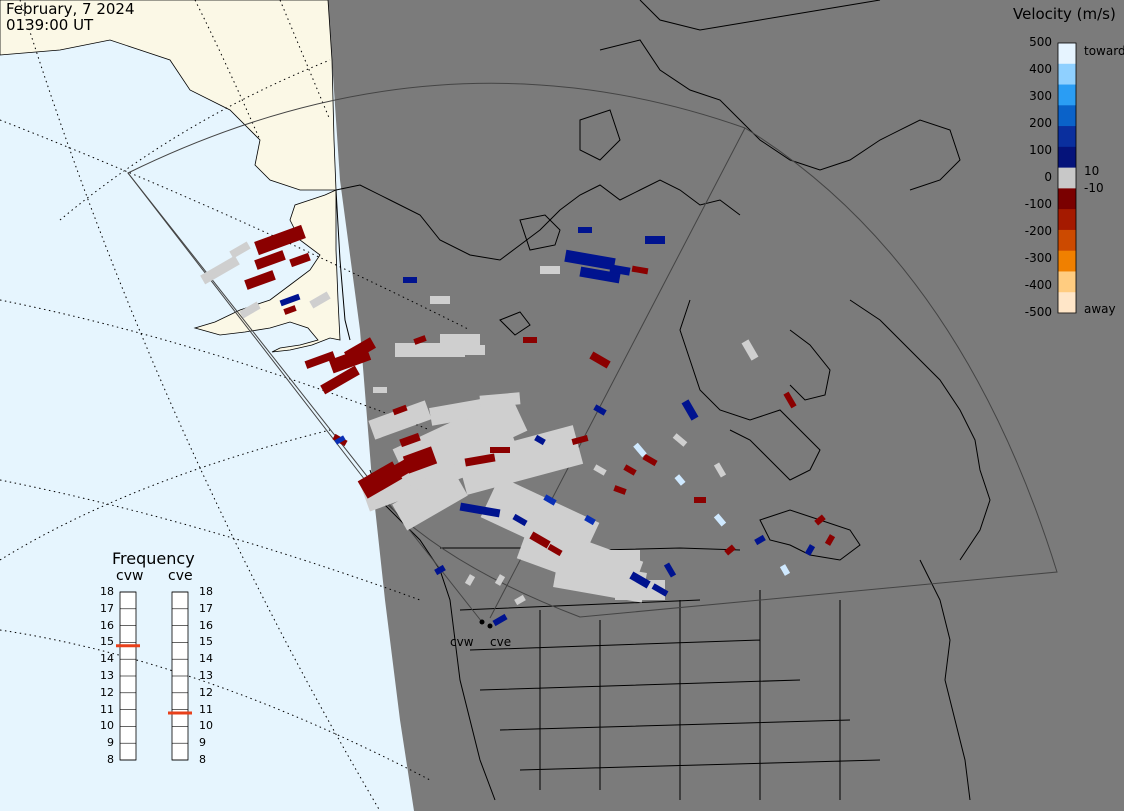  I want to click on colorbar-tick-label: 10, so click(1092, 171).